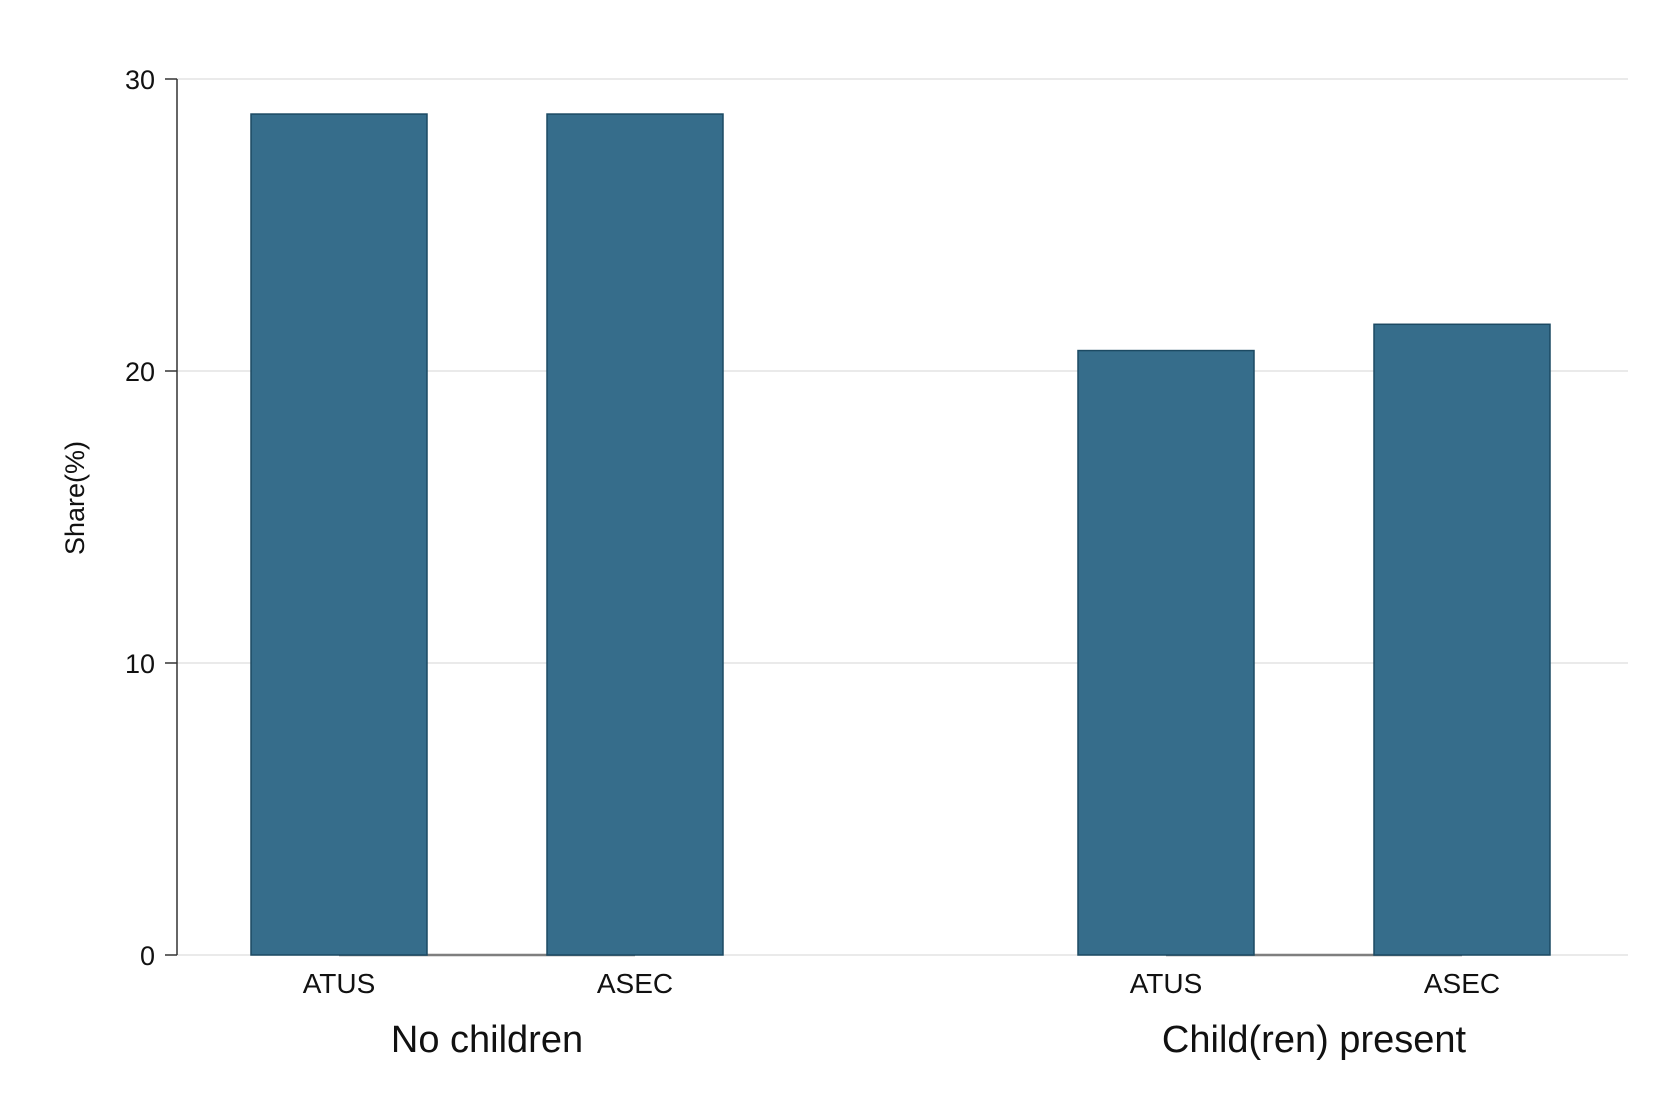 This screenshot has width=1656, height=1104. What do you see at coordinates (1314, 1040) in the screenshot?
I see `group-label: Child(ren) present` at bounding box center [1314, 1040].